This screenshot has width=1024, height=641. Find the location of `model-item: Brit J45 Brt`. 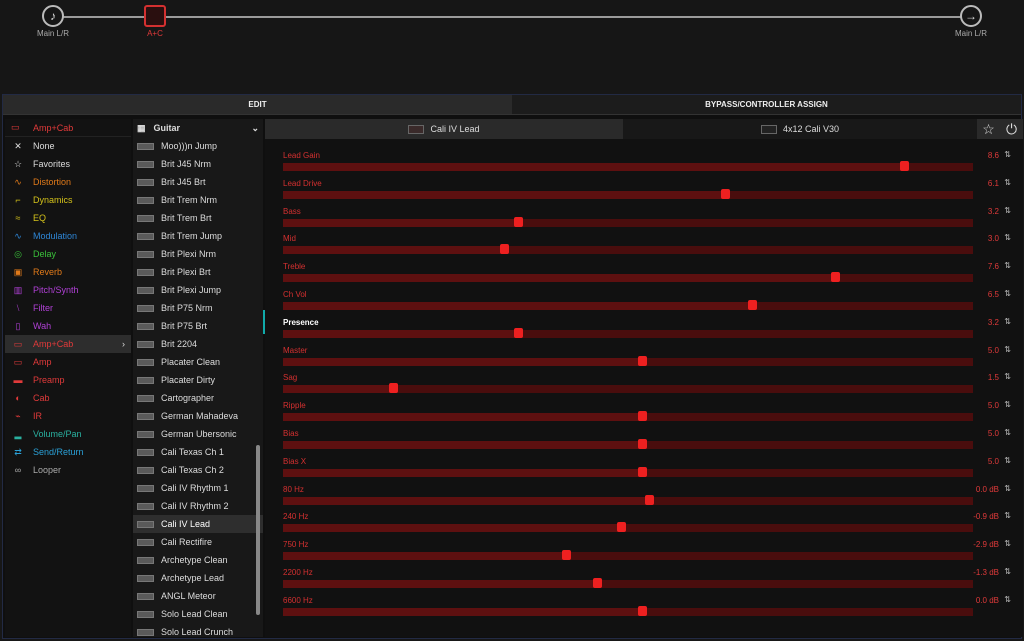

model-item: Brit J45 Brt is located at coordinates (198, 182).